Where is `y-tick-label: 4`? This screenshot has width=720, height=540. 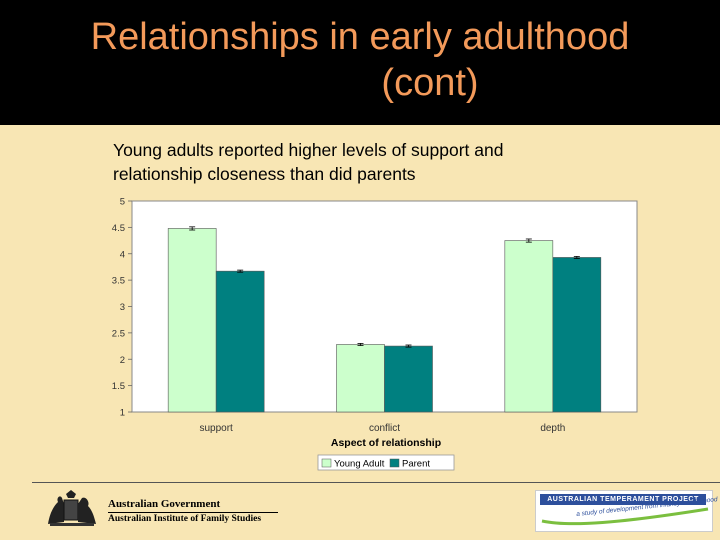
y-tick-label: 4 is located at coordinates (122, 254).